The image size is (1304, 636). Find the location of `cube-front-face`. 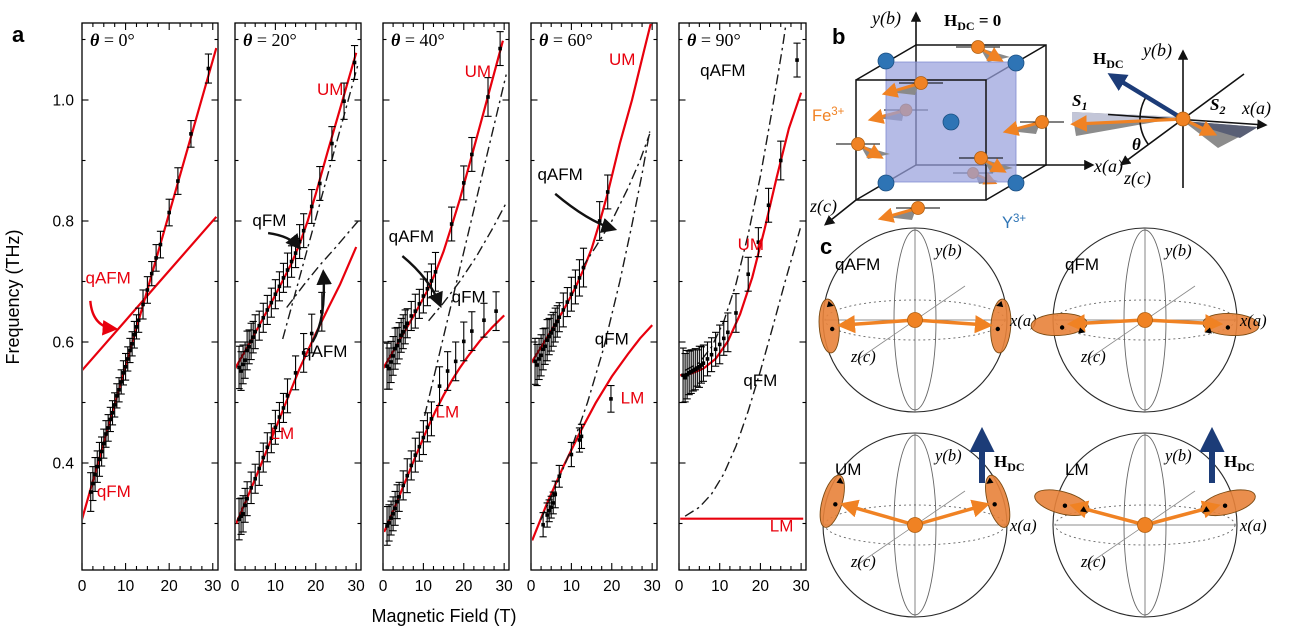

cube-front-face is located at coordinates (921, 140).